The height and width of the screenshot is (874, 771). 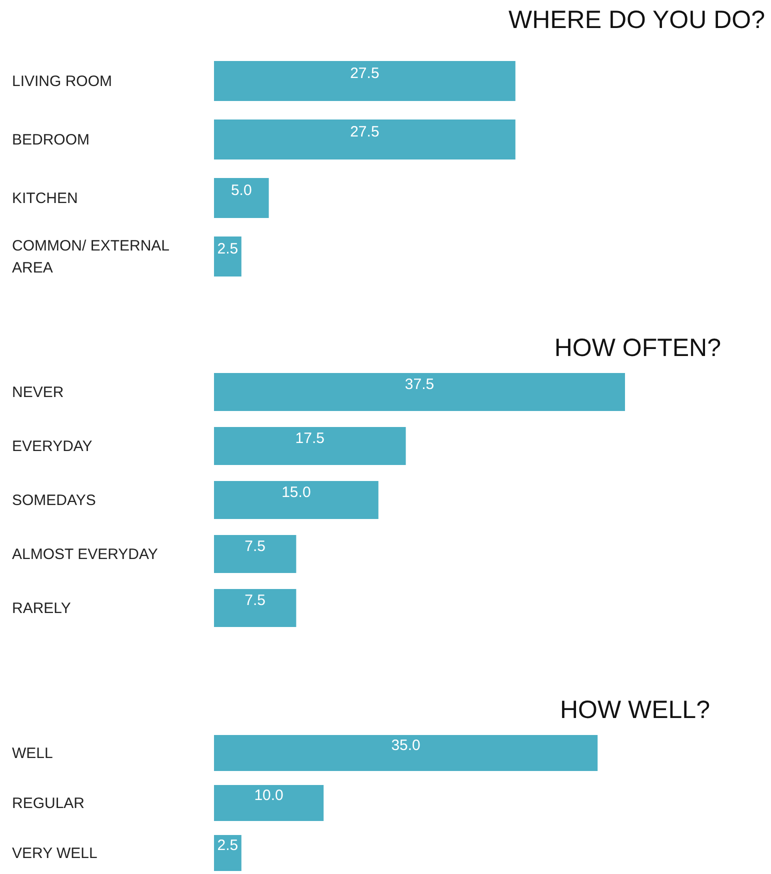 What do you see at coordinates (636, 20) in the screenshot?
I see `text: WHERE DO YOU DO?` at bounding box center [636, 20].